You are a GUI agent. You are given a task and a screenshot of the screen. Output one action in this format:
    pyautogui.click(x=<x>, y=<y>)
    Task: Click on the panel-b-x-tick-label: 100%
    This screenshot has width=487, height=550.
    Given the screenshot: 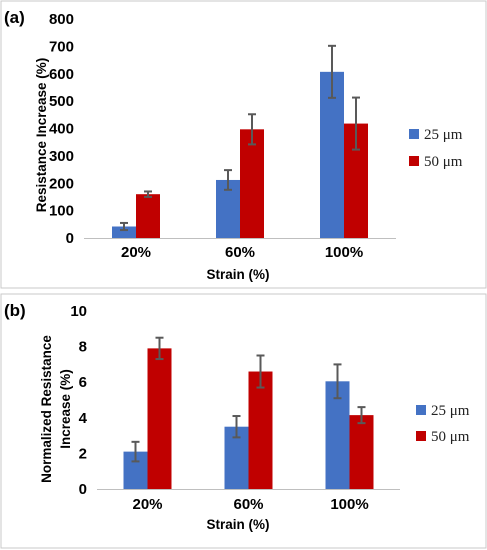 What is the action you would take?
    pyautogui.click(x=349, y=504)
    